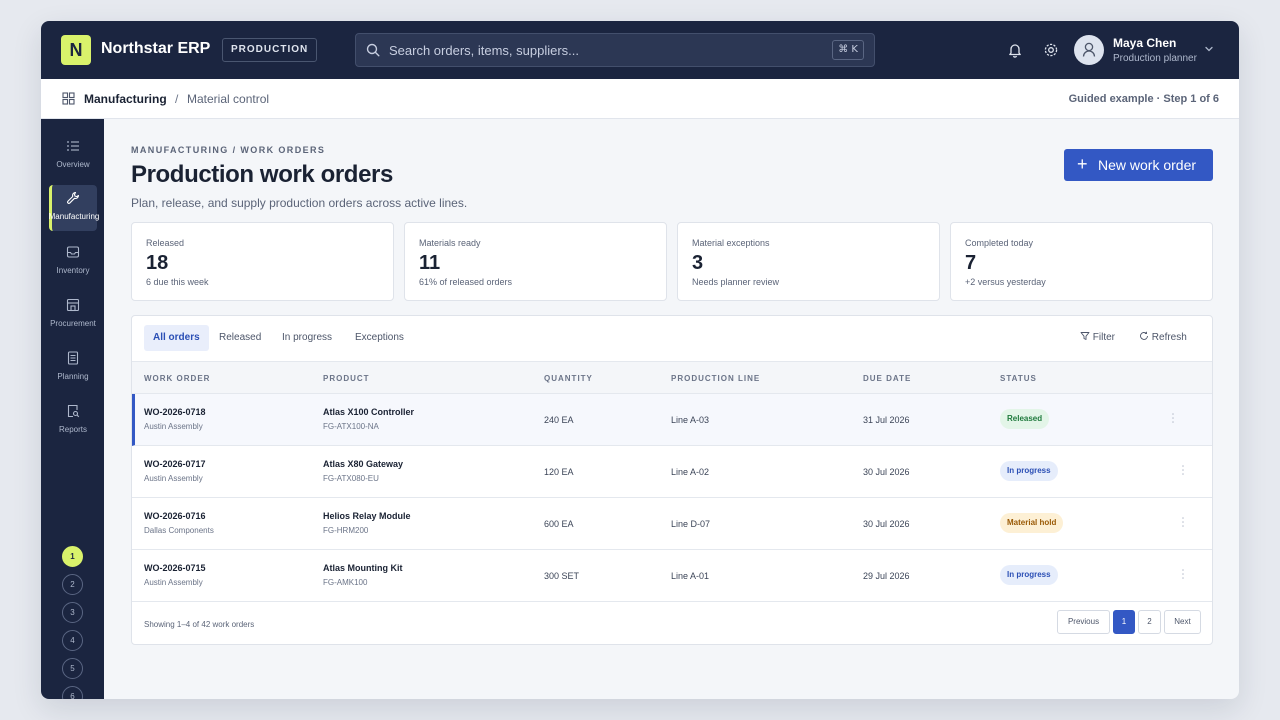  I want to click on list-icon, so click(73, 146).